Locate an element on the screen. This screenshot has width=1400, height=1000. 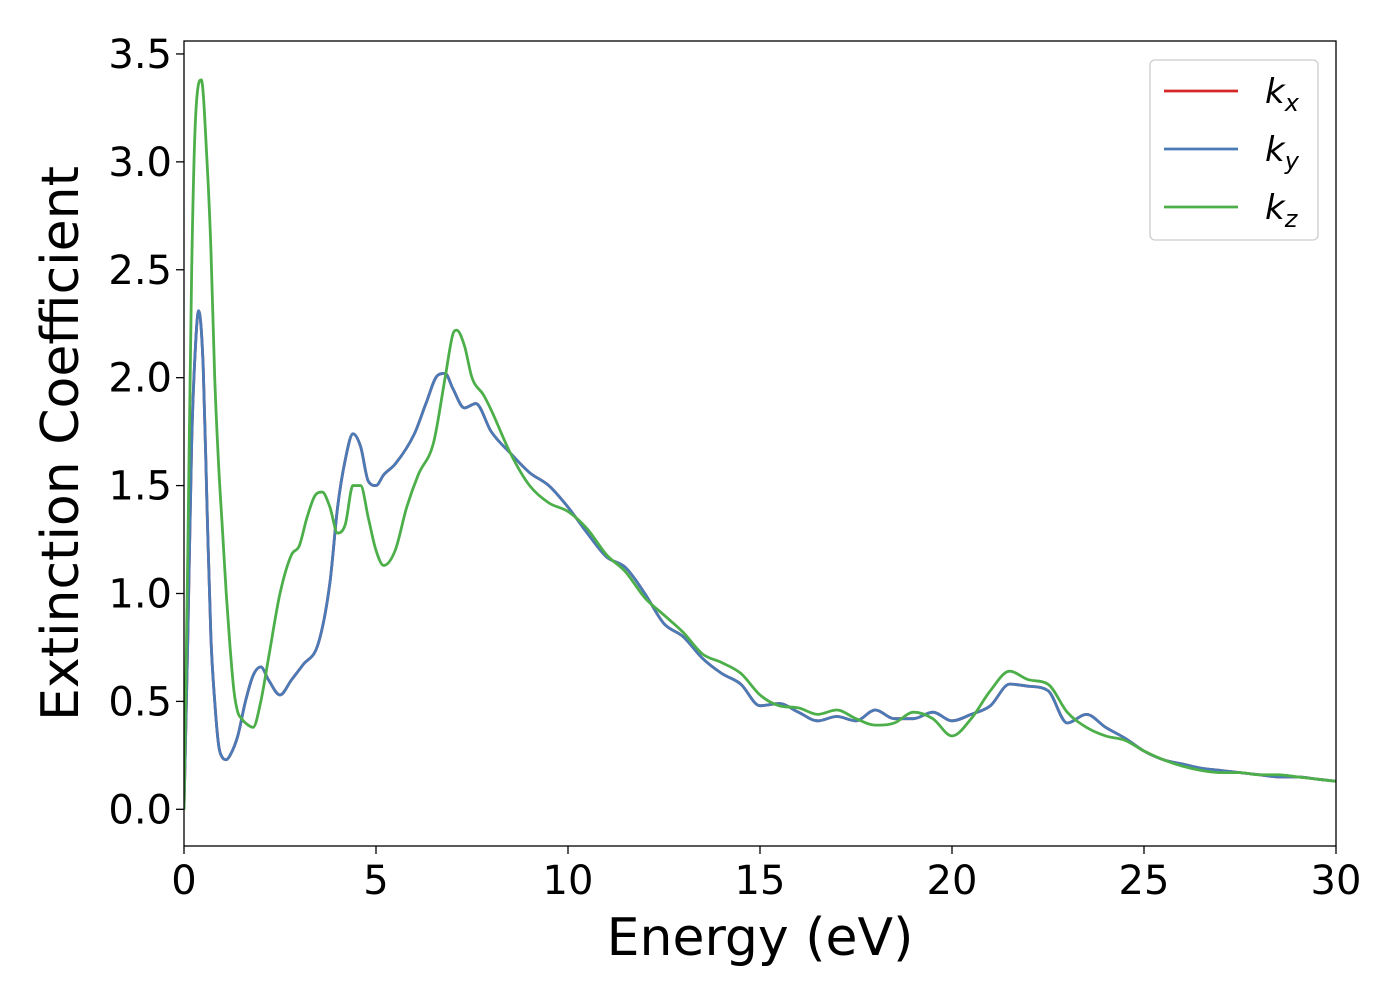
y-axis-ticks: 0.0 0.5 1.0 1.5 2.0 2.5 3.0 3.5 is located at coordinates (146, 432).